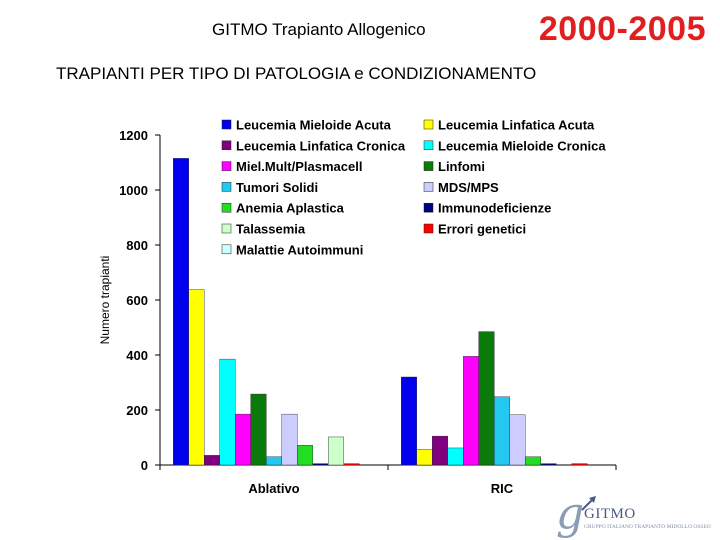 This screenshot has width=720, height=540. Describe the element at coordinates (610, 514) in the screenshot. I see `logo-name: GITMO` at that location.